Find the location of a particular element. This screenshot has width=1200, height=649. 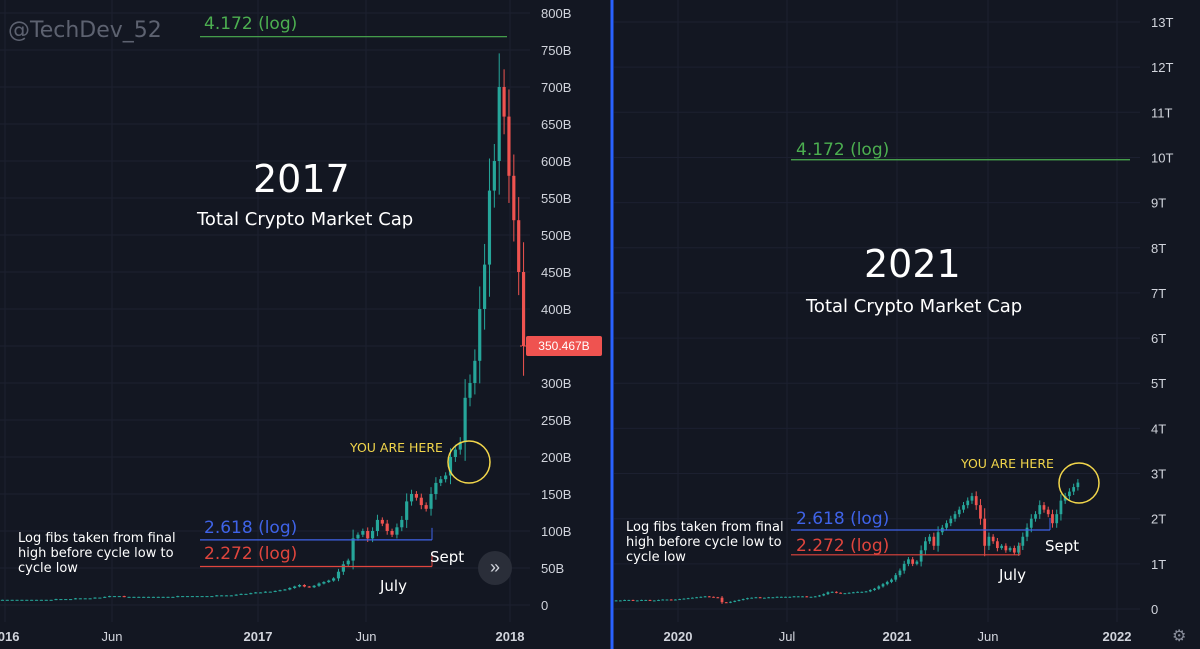

left-y-tick-label: 50B is located at coordinates (552, 568).